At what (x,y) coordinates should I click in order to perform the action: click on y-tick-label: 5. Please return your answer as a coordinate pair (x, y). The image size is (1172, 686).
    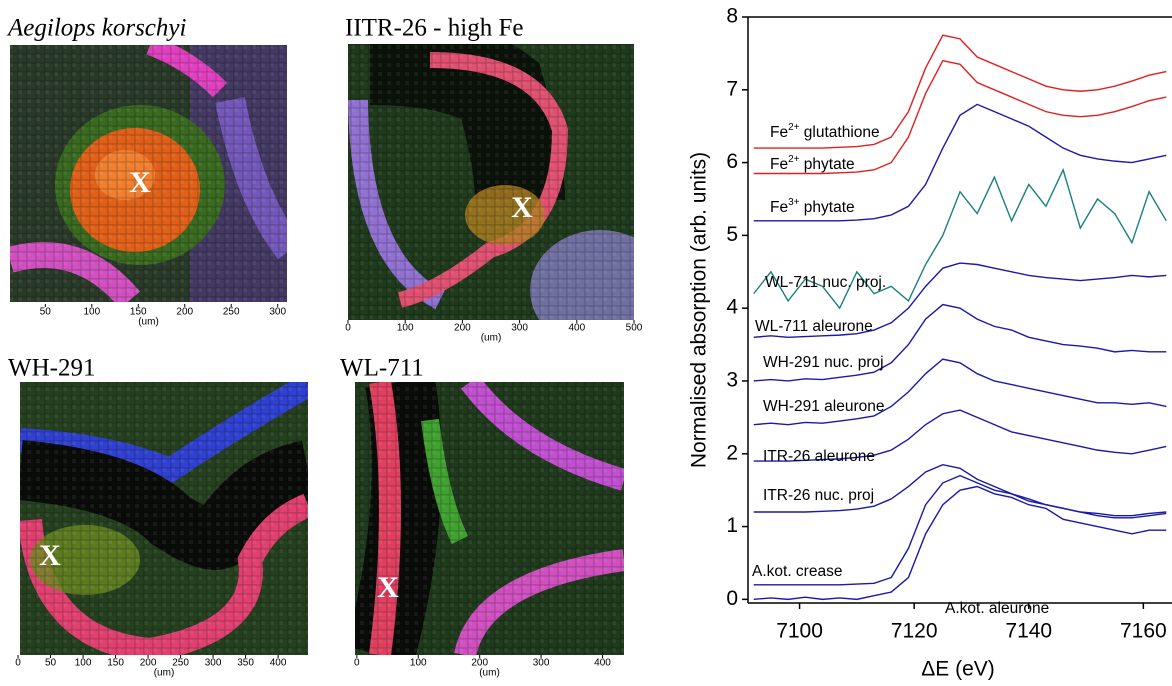
    Looking at the image, I should click on (732, 234).